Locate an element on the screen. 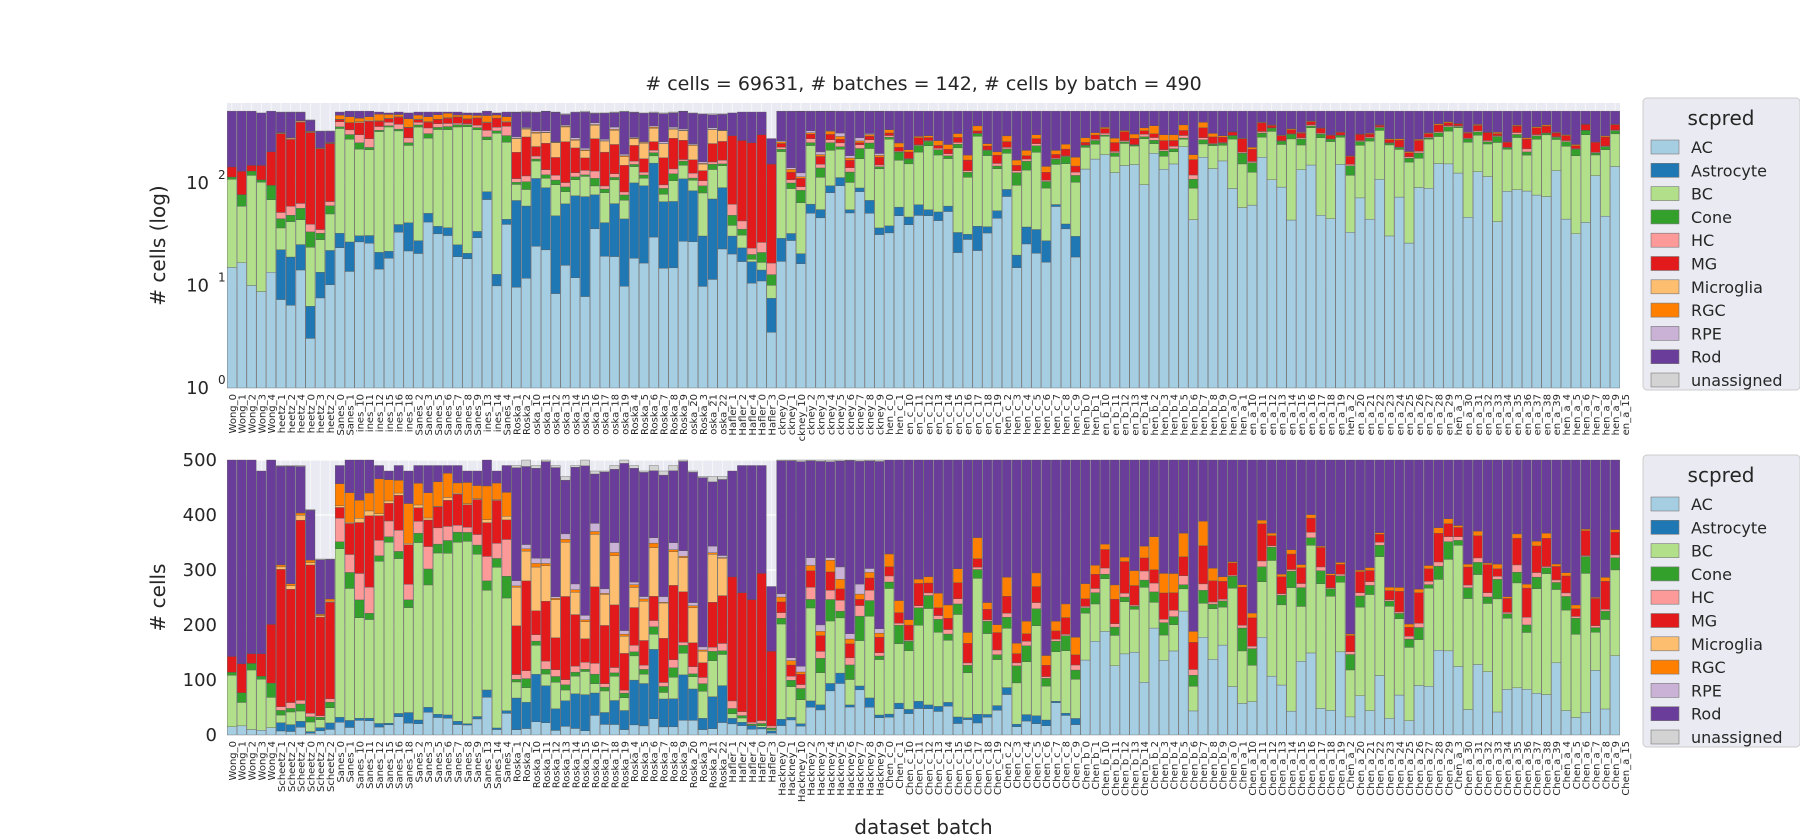 The width and height of the screenshot is (1800, 840). xtick-label: ckney_5 is located at coordinates (841, 414).